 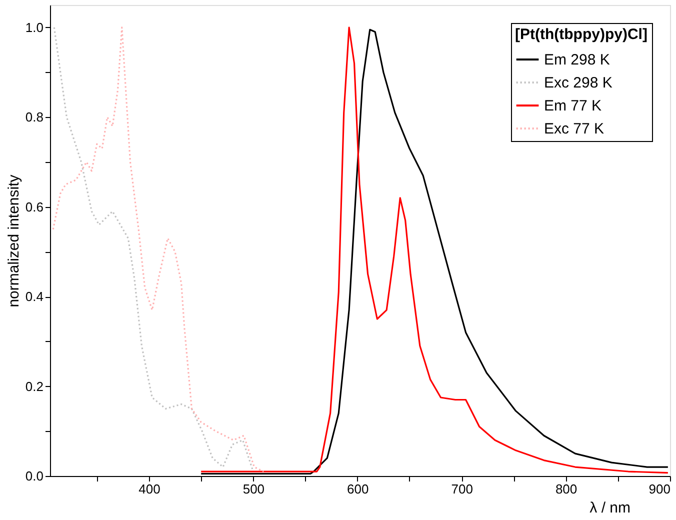 I want to click on y-tick-label: 0.6, so click(x=34, y=206).